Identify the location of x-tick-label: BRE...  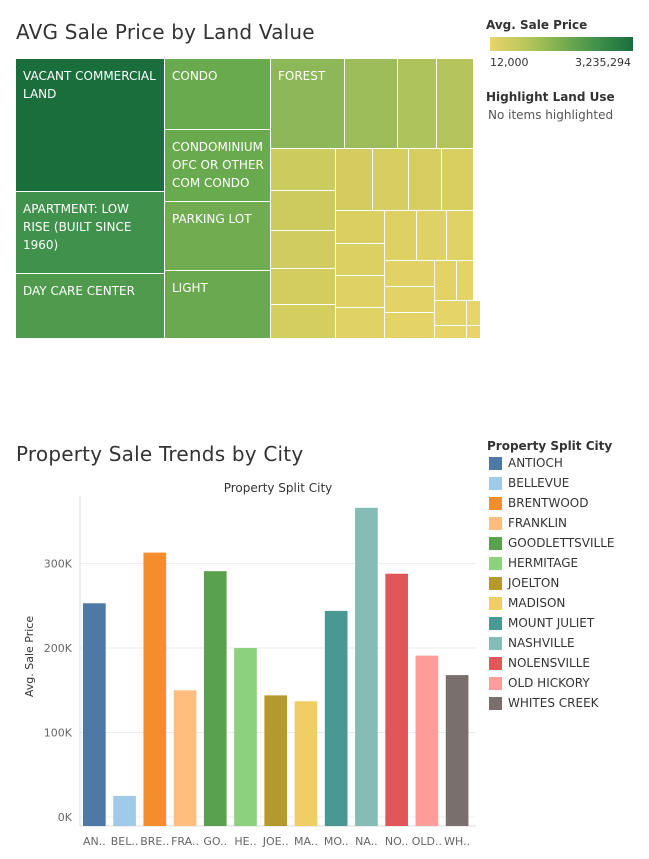
(154, 841).